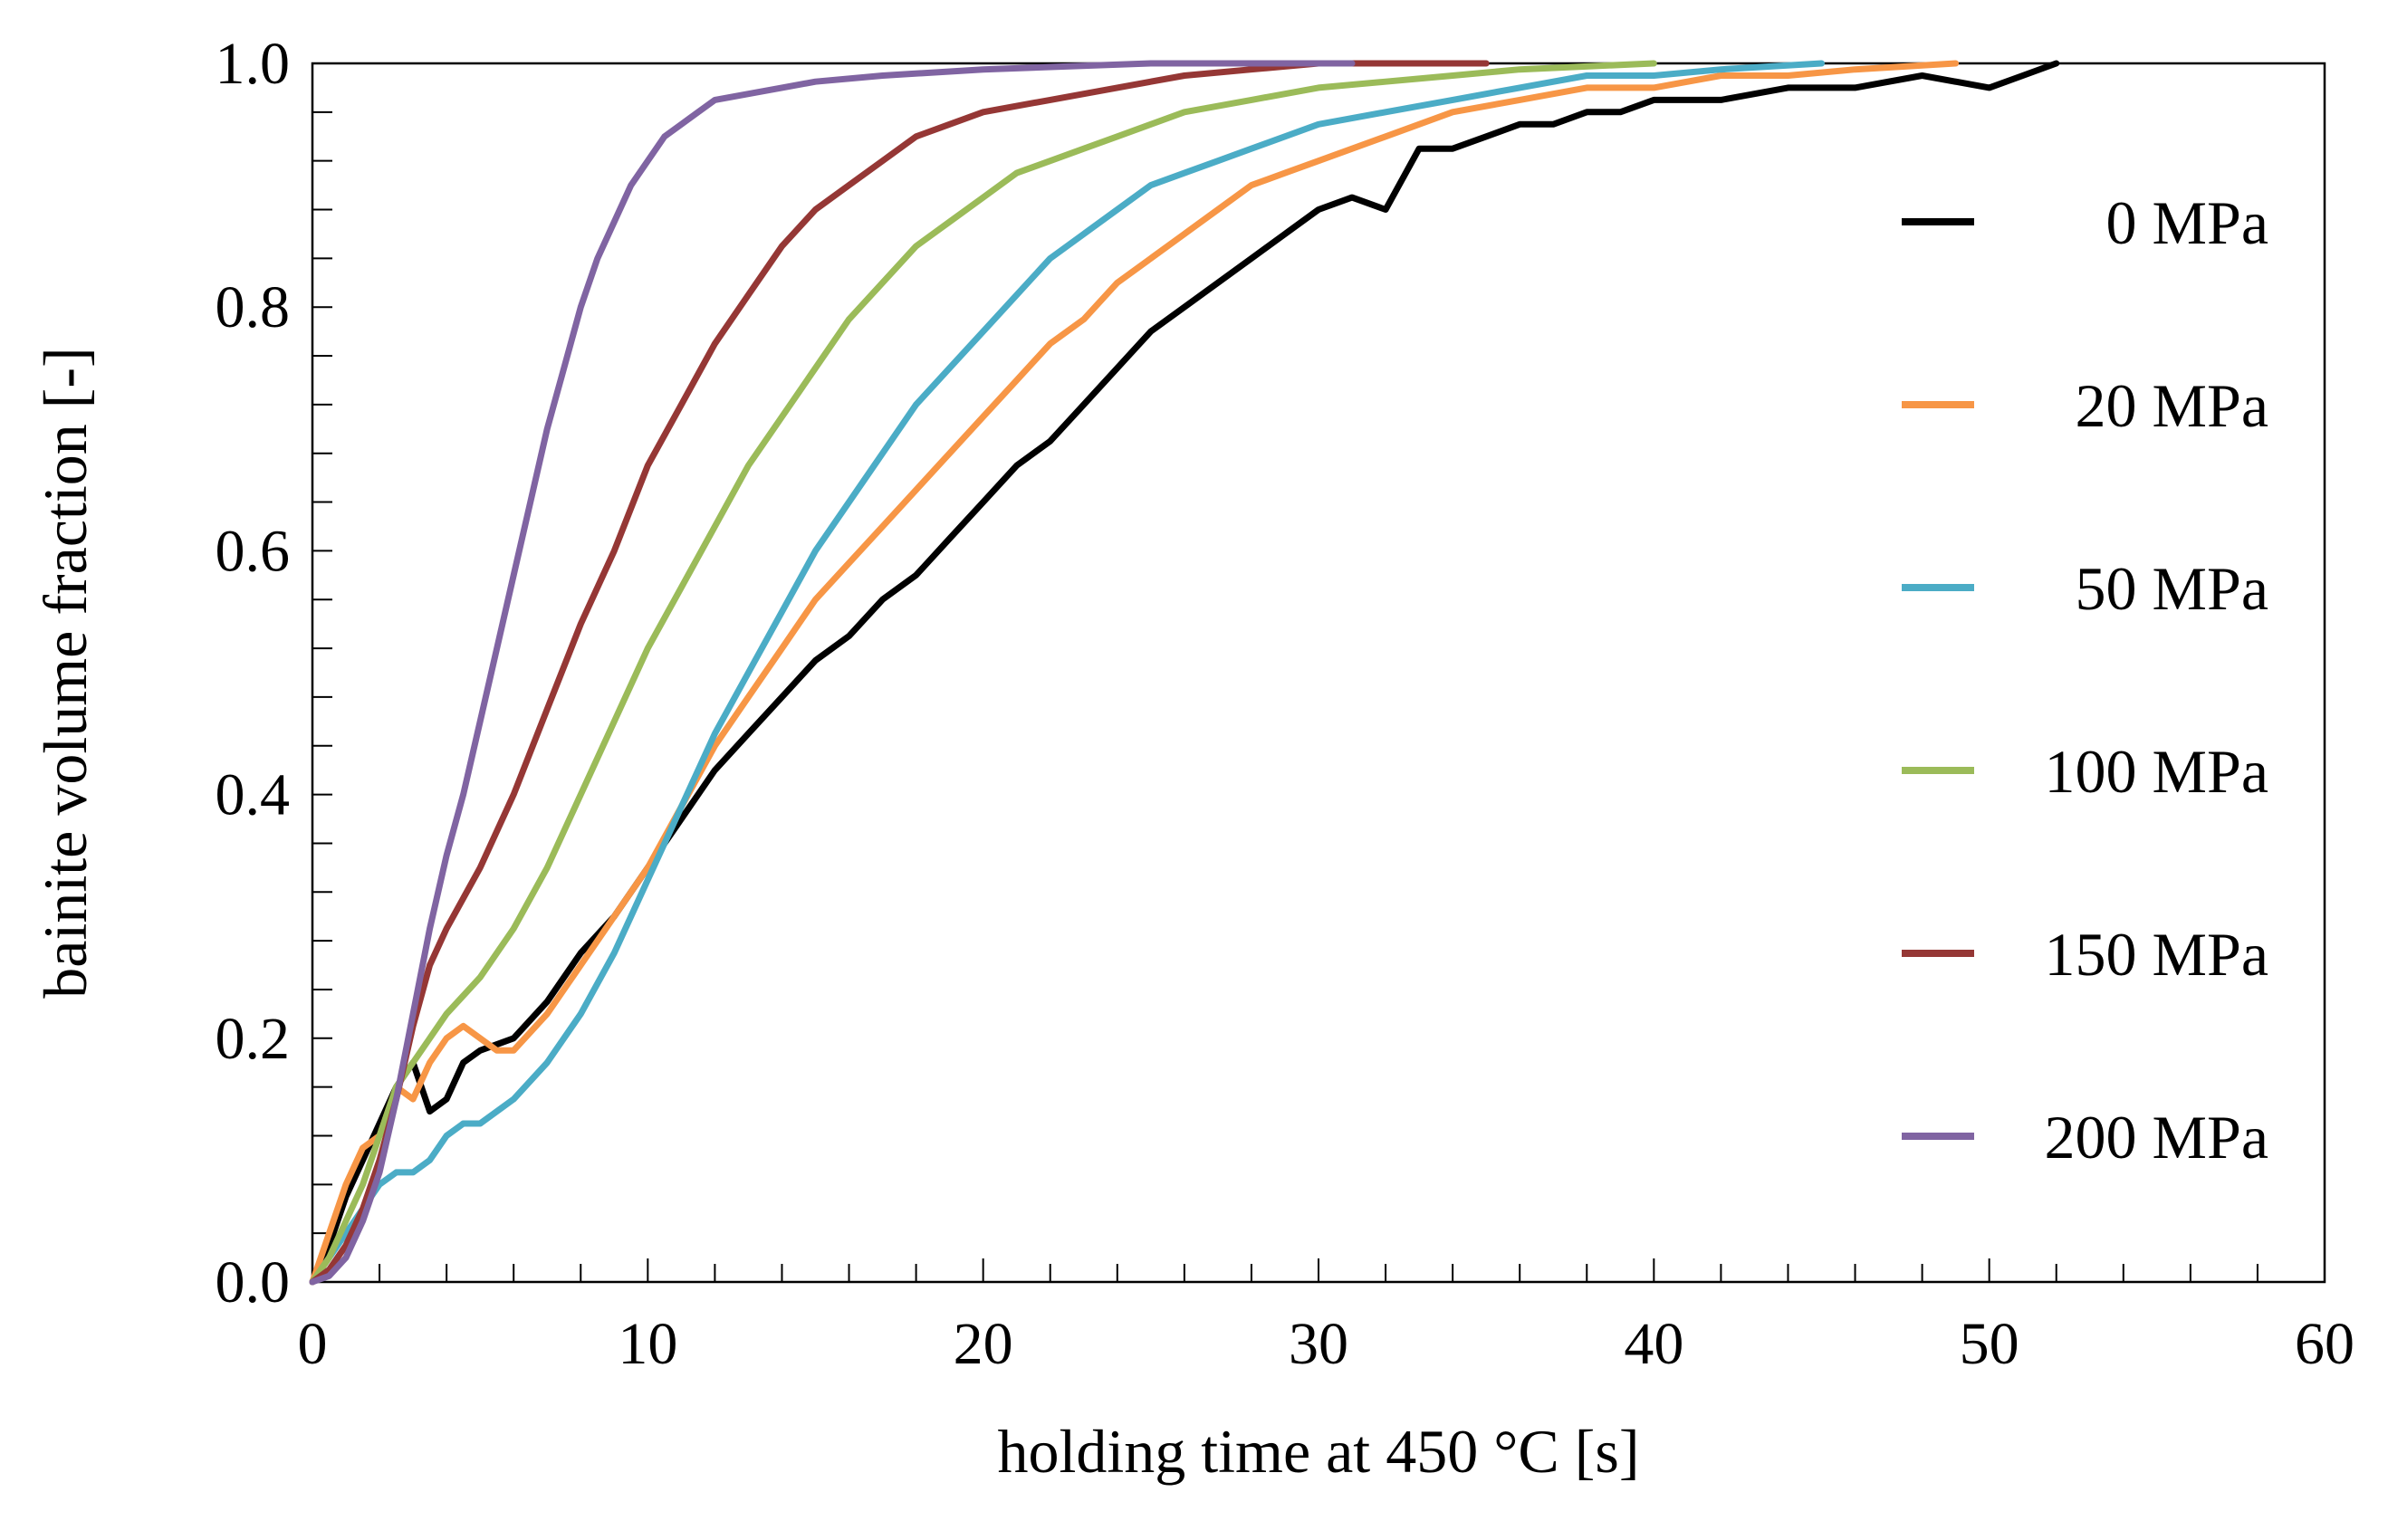 The image size is (2388, 1540). What do you see at coordinates (253, 307) in the screenshot?
I see `y-tick-label: 0.8` at bounding box center [253, 307].